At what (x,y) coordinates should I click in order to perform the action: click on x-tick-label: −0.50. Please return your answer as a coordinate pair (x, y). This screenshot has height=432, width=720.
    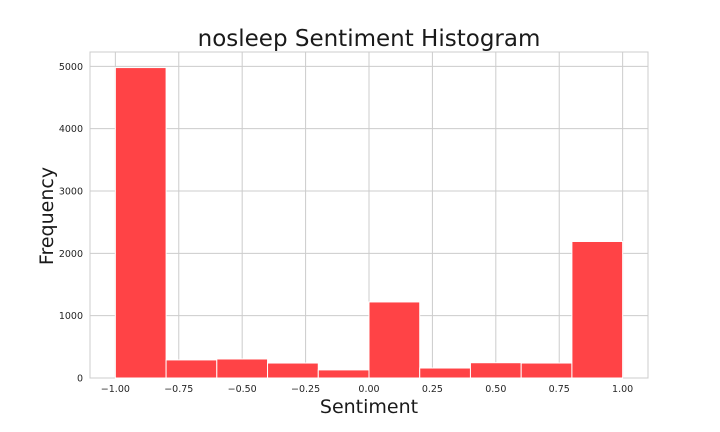
    Looking at the image, I should click on (242, 389).